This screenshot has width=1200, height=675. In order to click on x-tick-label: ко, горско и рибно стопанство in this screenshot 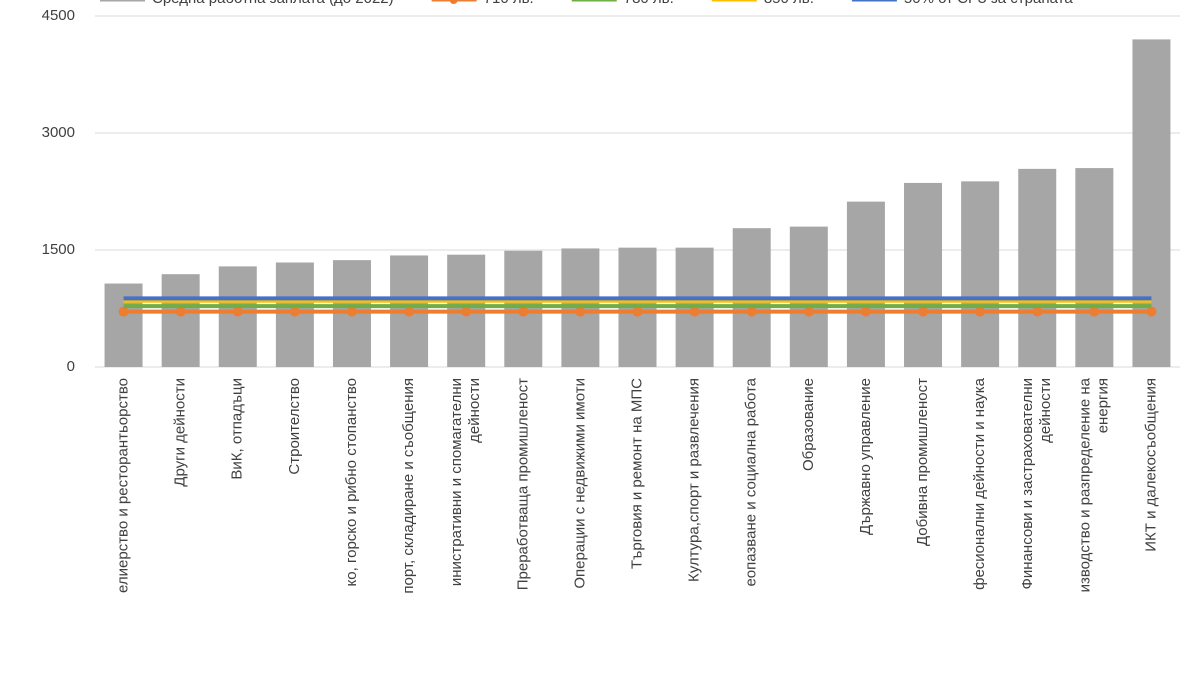, I will do `click(351, 482)`.